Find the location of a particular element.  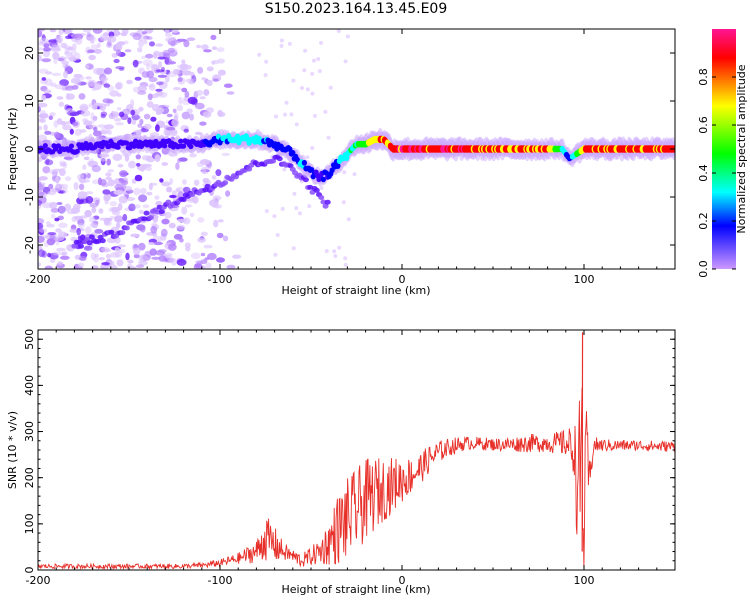

ridge-core is located at coordinates (165, 146).